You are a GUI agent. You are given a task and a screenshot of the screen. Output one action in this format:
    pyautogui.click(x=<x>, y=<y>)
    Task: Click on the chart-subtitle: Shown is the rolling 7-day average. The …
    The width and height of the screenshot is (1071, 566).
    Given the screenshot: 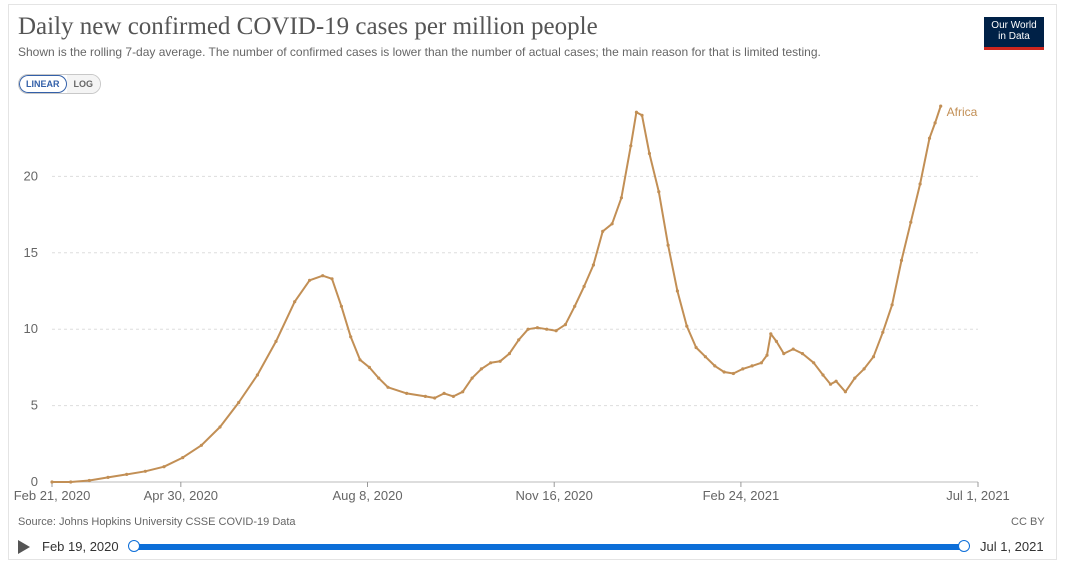 What is the action you would take?
    pyautogui.click(x=419, y=52)
    